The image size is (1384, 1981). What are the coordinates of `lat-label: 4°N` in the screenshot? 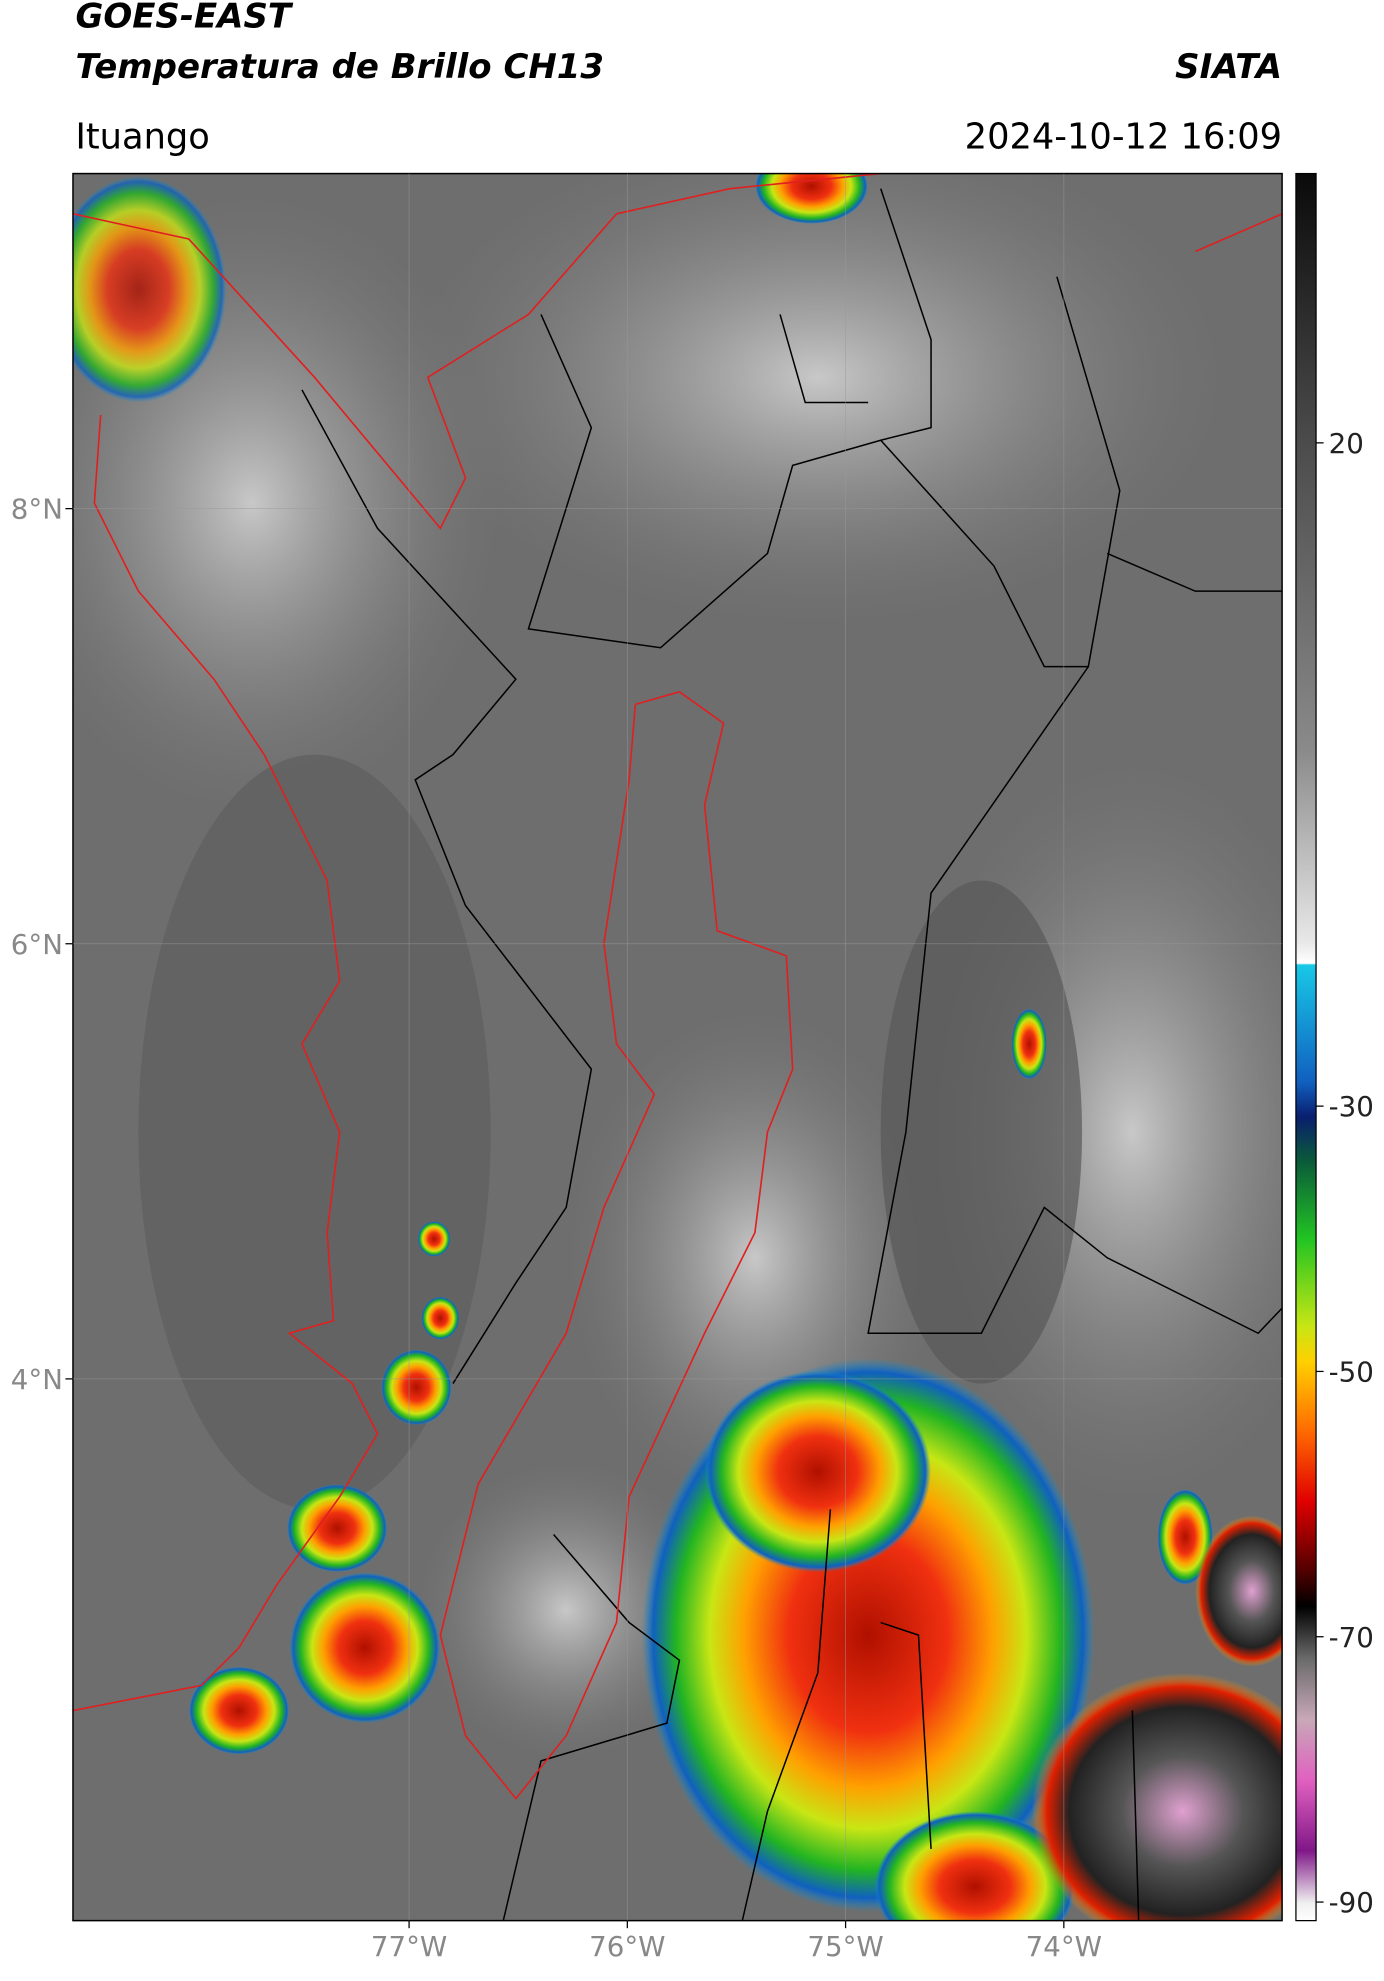 It's located at (37, 1379).